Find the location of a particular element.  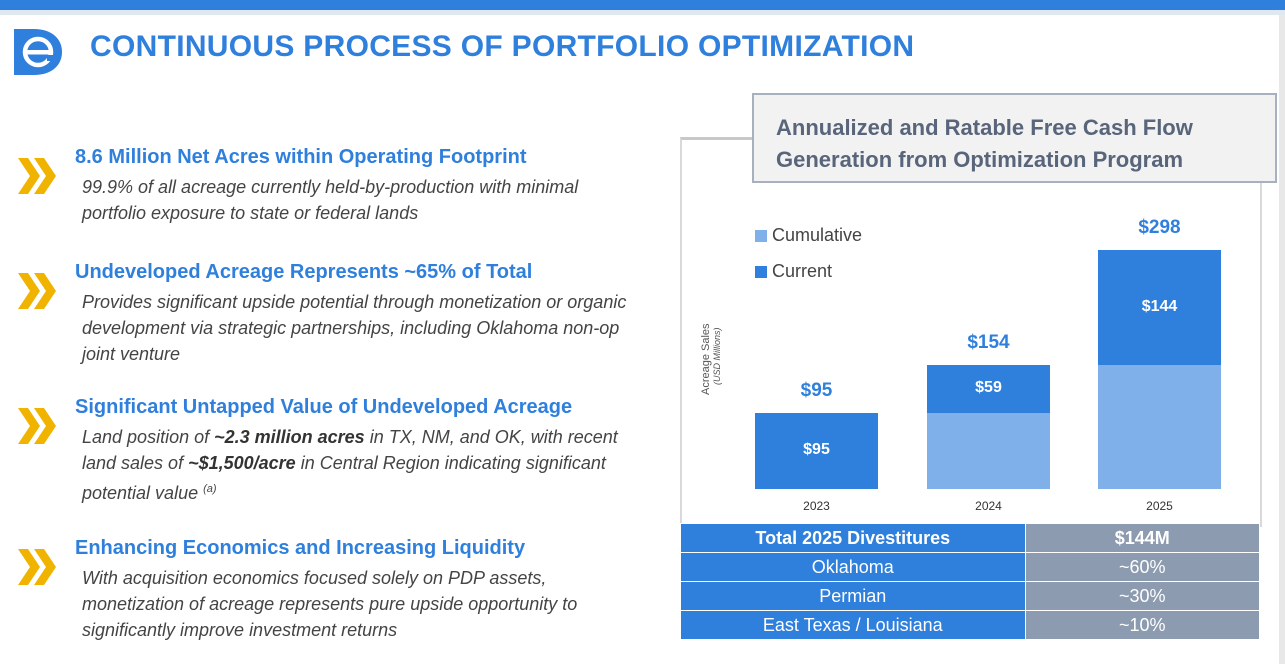

x-tick-label: 2024 is located at coordinates (988, 506).